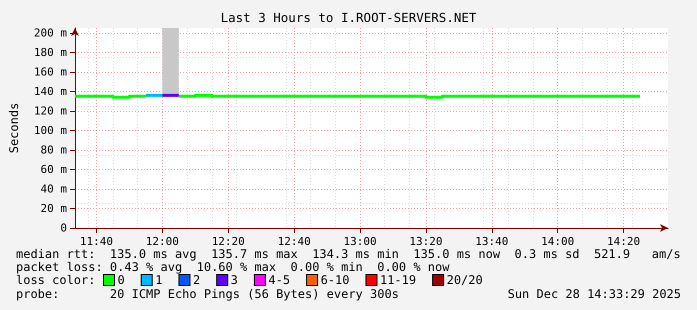 Image resolution: width=697 pixels, height=310 pixels. I want to click on y-tick-label: 20 m, so click(54, 208).